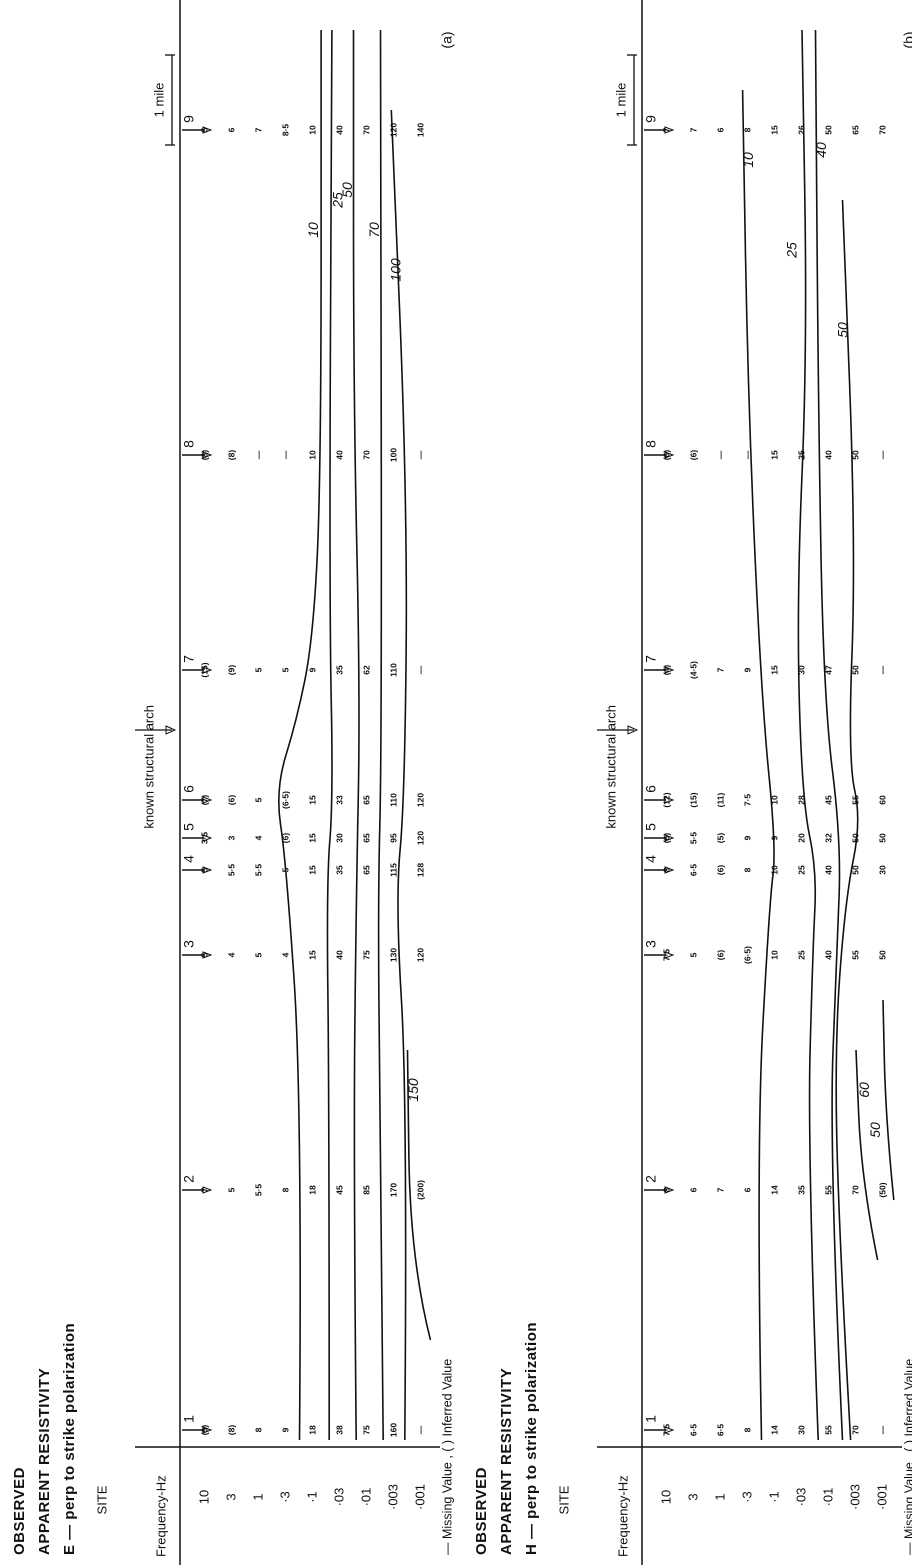 The image size is (912, 1565). What do you see at coordinates (747, 1189) in the screenshot?
I see `resistivity-value: 6` at bounding box center [747, 1189].